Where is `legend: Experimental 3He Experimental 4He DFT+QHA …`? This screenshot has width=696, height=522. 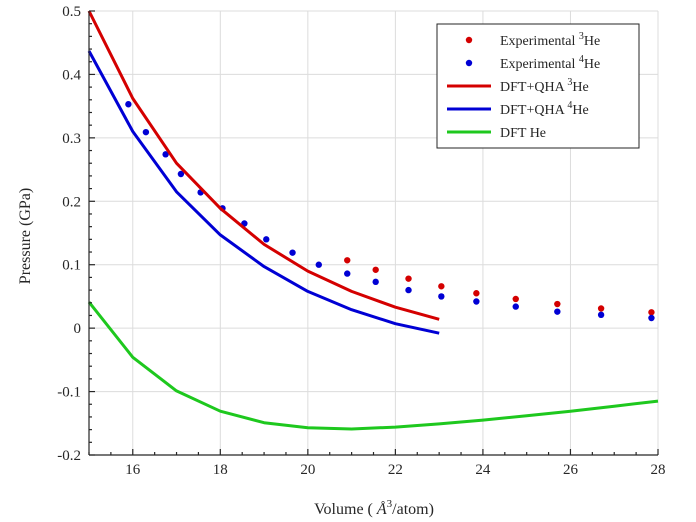
legend: Experimental 3He Experimental 4He DFT+QHA … is located at coordinates (538, 86).